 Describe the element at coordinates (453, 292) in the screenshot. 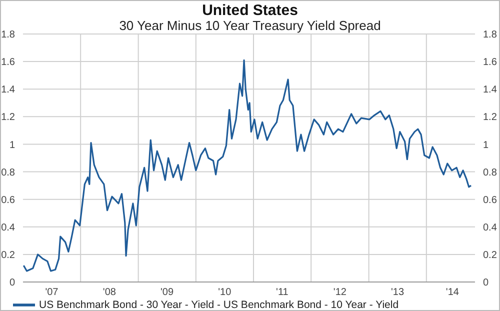

I see `x-tick-label: '14` at that location.